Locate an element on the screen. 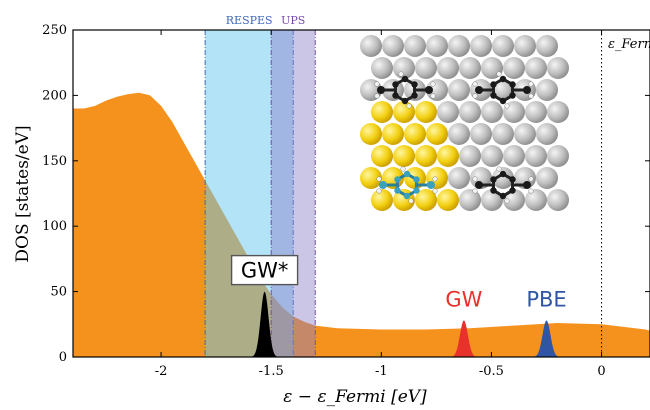 The image size is (650, 410). y-tick-label: 250 is located at coordinates (54, 30).